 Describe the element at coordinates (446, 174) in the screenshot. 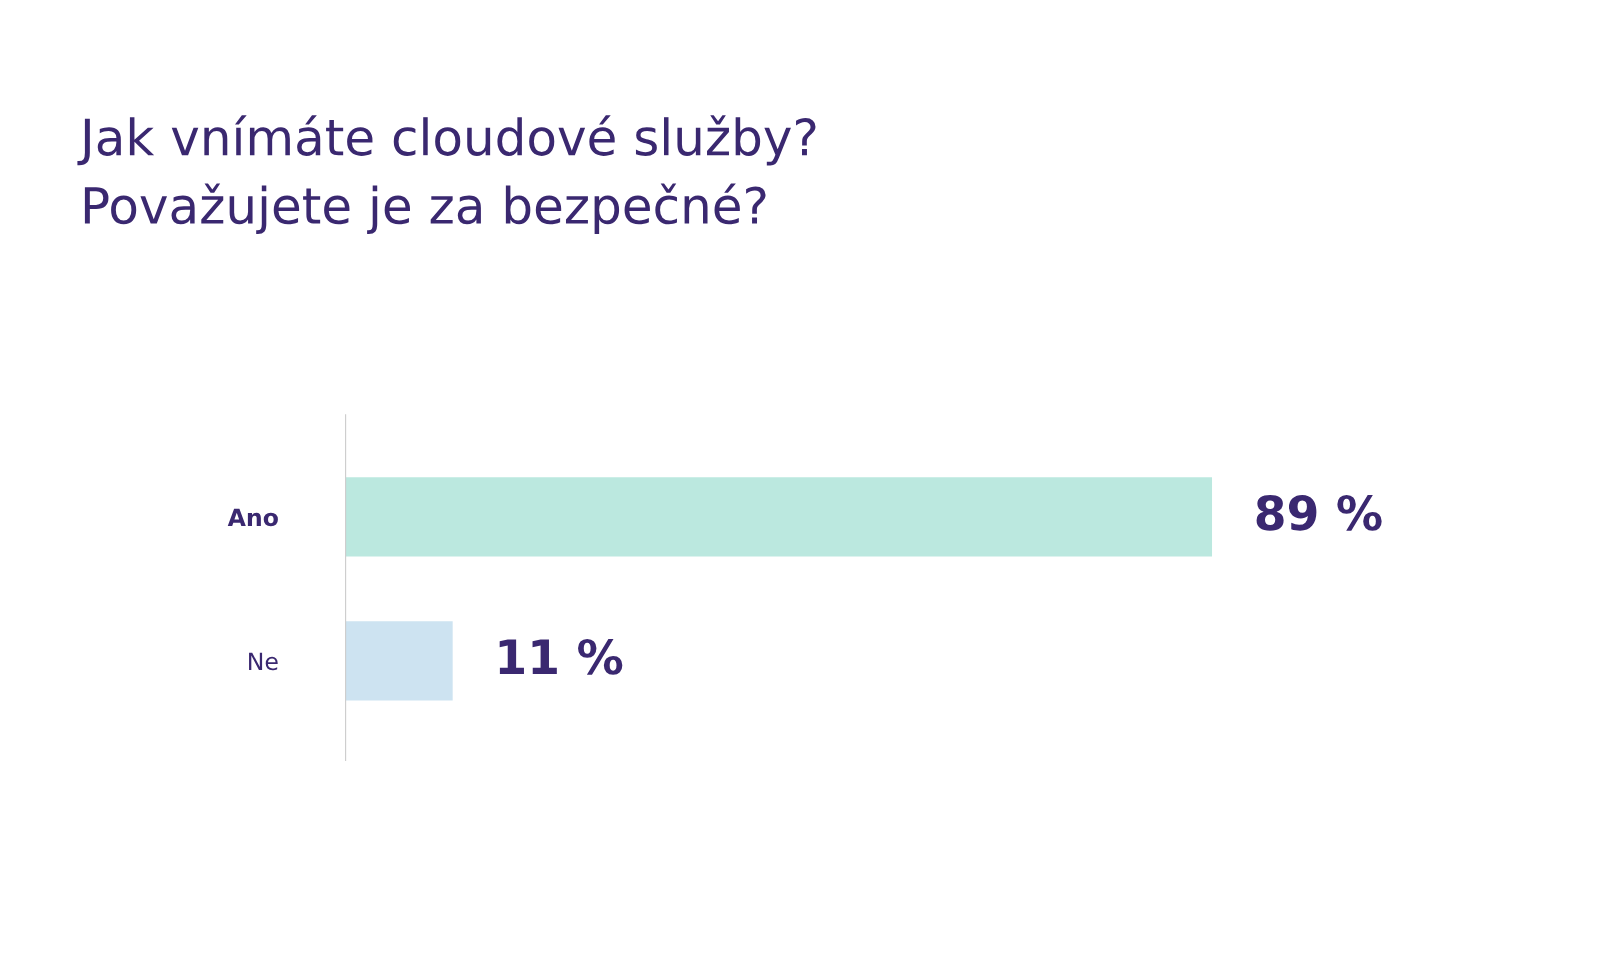

I see `chart-title: Jak vnímáte cloudové služby? Považujete je za bezpečné?` at that location.